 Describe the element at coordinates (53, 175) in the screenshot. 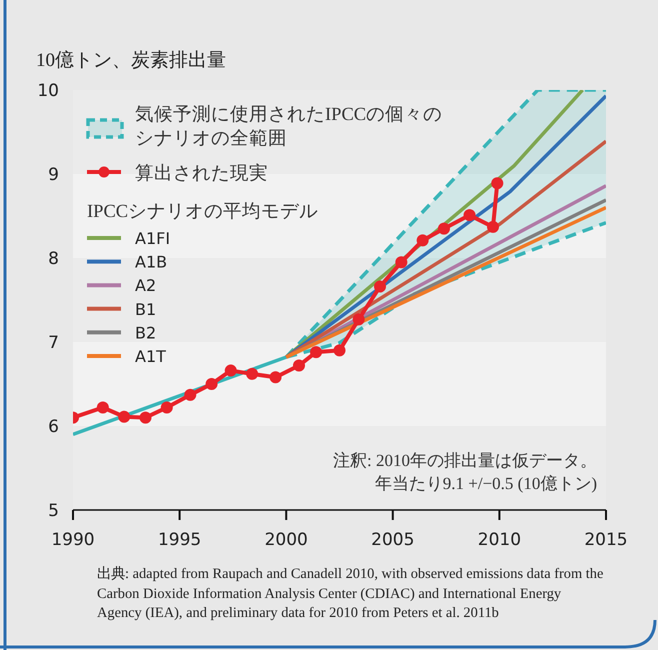

I see `y-tick-label: 9` at that location.